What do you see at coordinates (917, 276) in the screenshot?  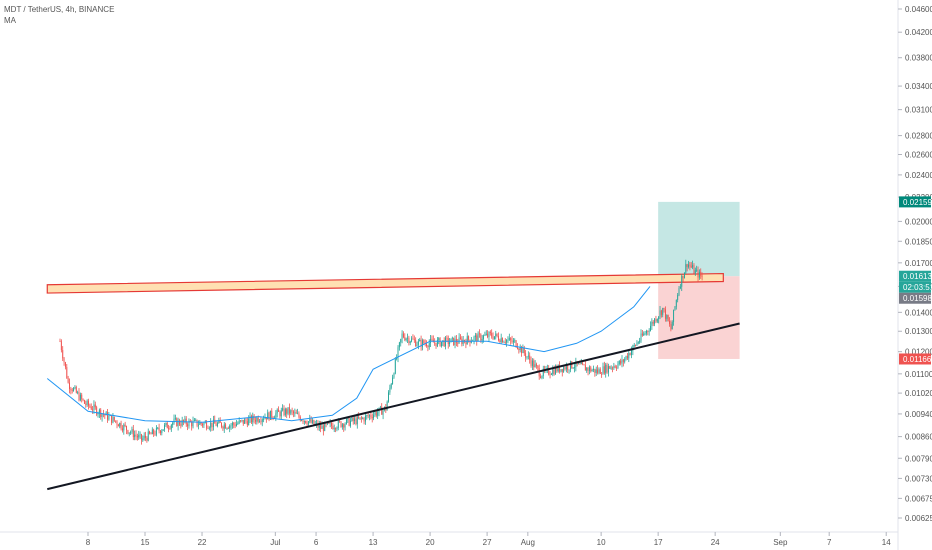 I see `price-badge-label: 0.01613` at bounding box center [917, 276].